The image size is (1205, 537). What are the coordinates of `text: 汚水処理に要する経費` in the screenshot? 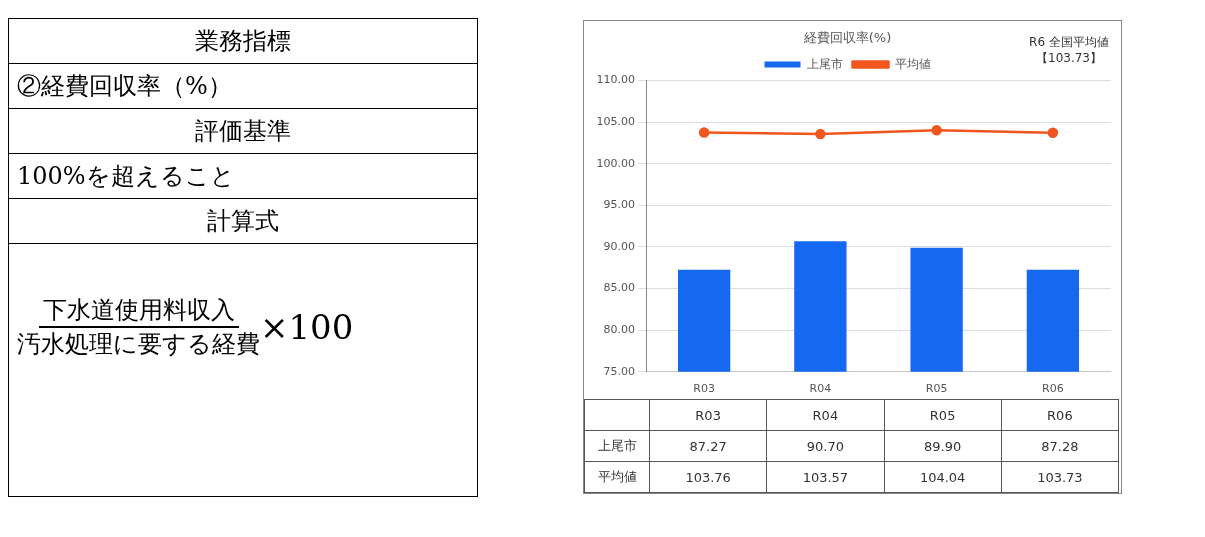 It's located at (138, 344).